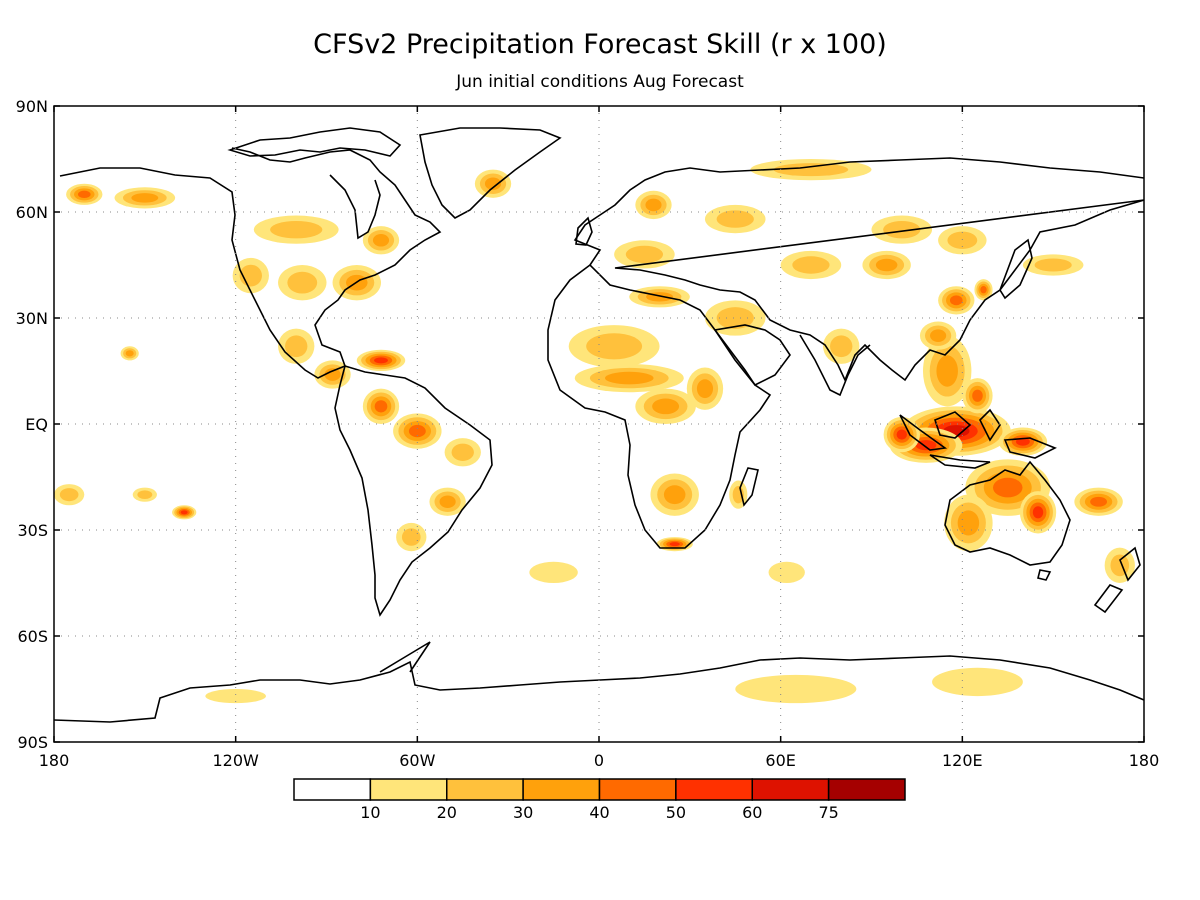 The image size is (1200, 900). Describe the element at coordinates (1016, 269) in the screenshot. I see `coast-japan` at that location.